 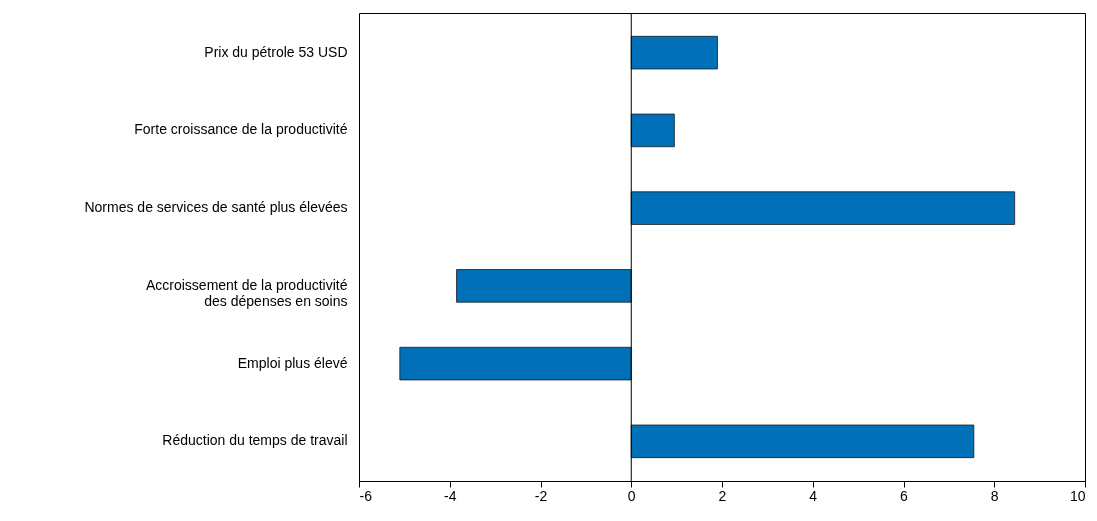 What do you see at coordinates (904, 495) in the screenshot?
I see `x-tick-label: 6` at bounding box center [904, 495].